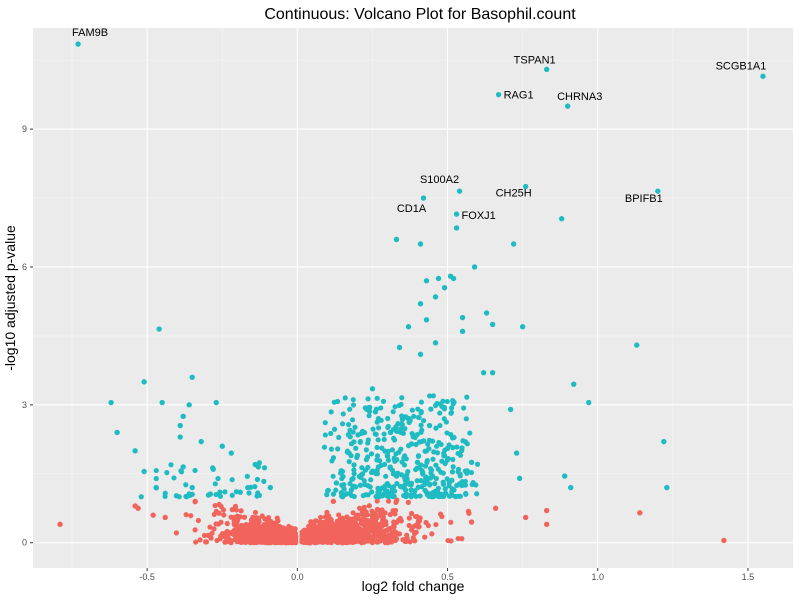 Image resolution: width=800 pixels, height=600 pixels. Describe the element at coordinates (24, 129) in the screenshot. I see `y-tick-label: 9` at that location.